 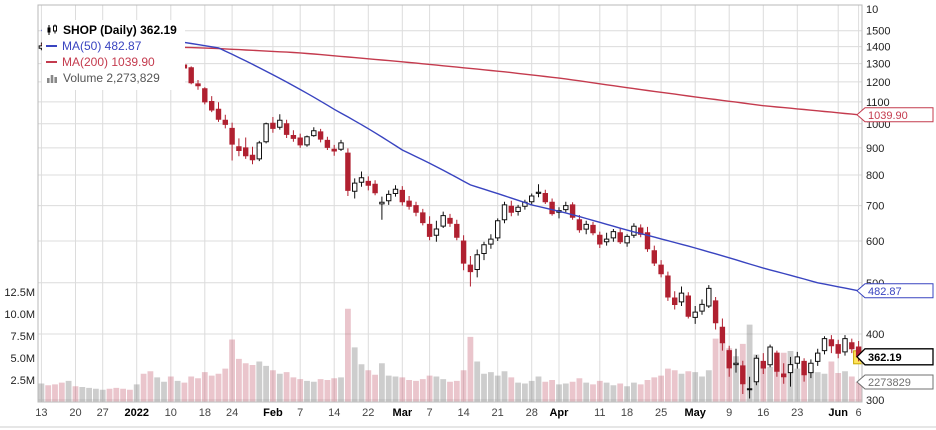 I want to click on y-axis-label: 1100, so click(x=878, y=103).